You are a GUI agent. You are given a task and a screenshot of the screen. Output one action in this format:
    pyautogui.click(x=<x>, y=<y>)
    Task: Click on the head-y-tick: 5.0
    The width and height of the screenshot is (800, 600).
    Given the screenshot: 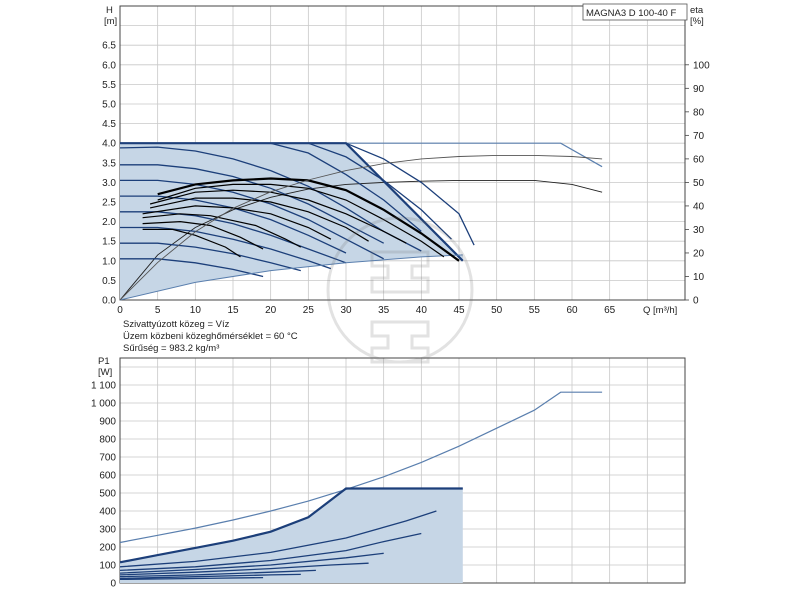 What is the action you would take?
    pyautogui.click(x=109, y=105)
    